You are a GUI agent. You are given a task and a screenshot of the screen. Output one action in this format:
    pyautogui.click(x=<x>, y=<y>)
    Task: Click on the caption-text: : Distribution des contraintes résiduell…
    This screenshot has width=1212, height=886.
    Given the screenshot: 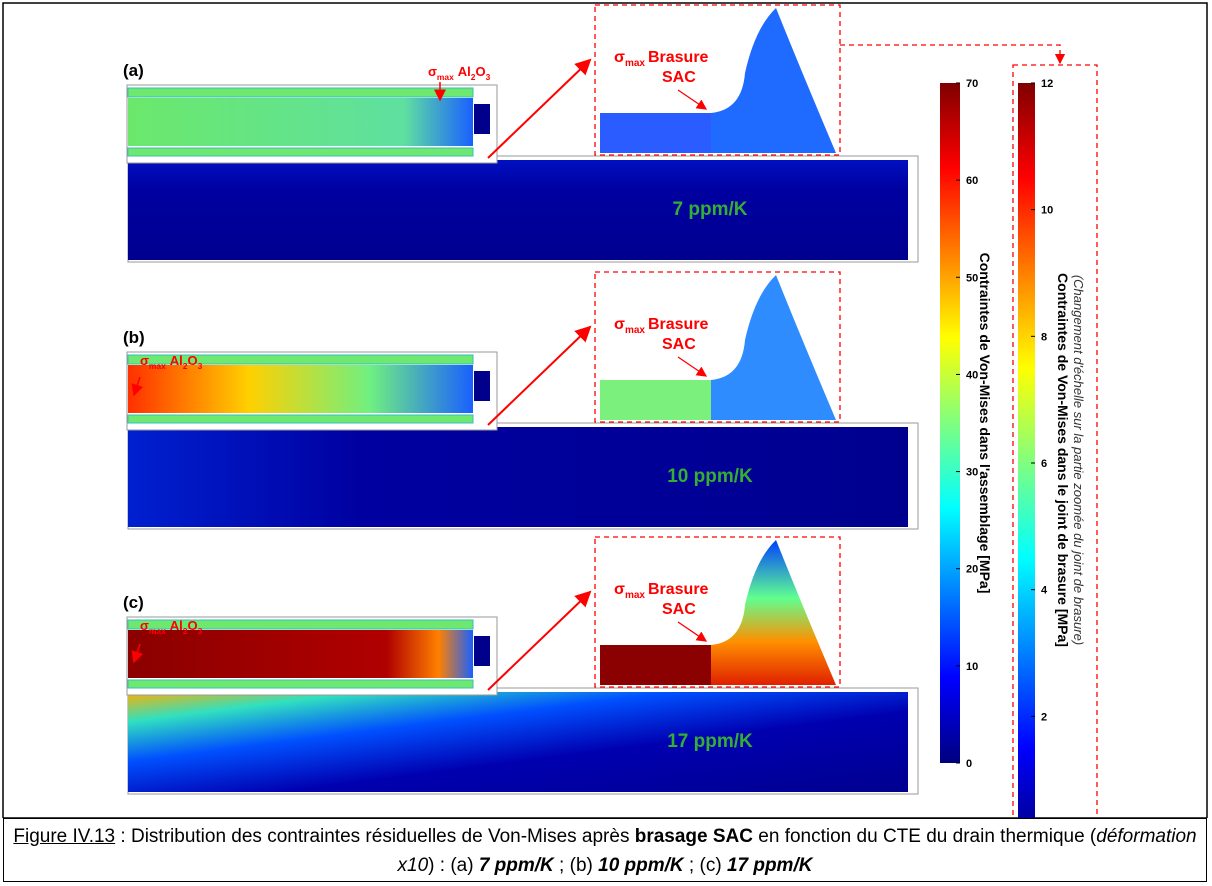 What is the action you would take?
    pyautogui.click(x=375, y=836)
    